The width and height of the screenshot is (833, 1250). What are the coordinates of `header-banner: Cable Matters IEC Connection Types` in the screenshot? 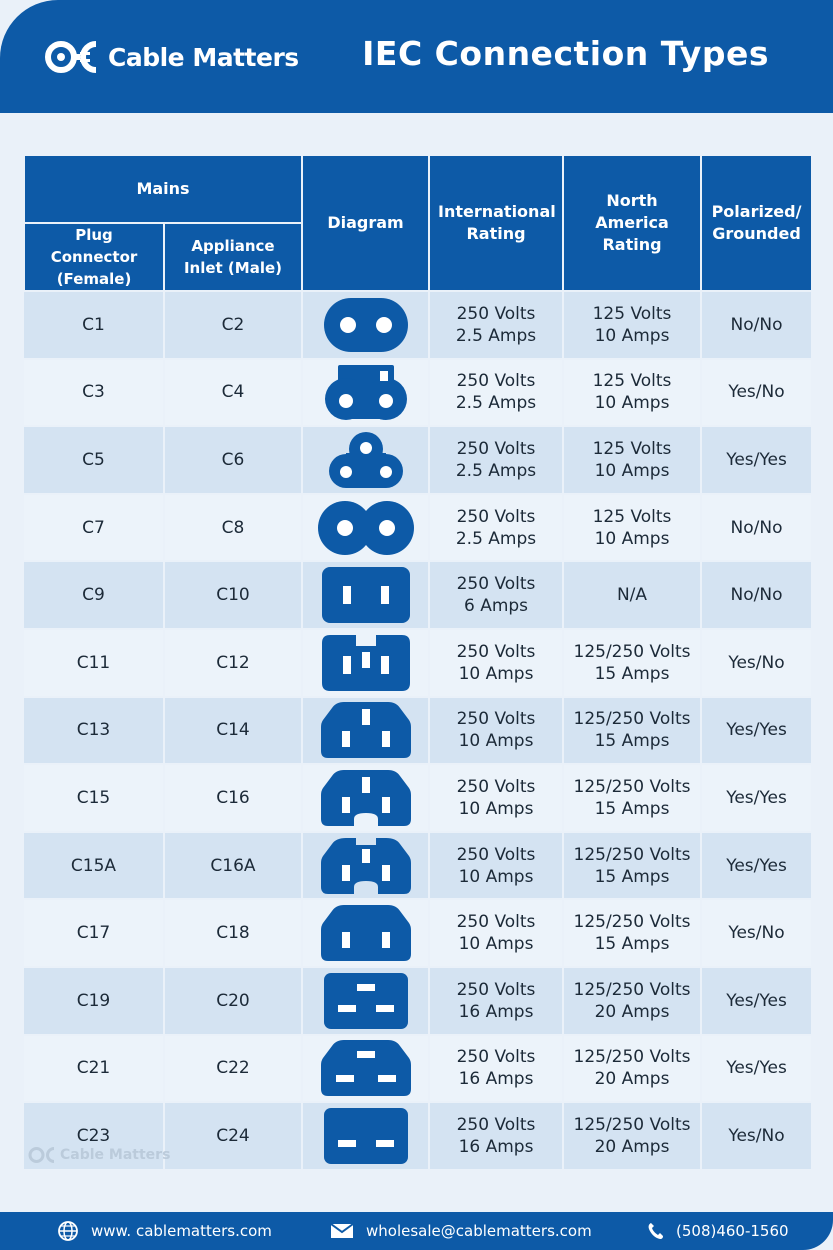 It's located at (416, 56).